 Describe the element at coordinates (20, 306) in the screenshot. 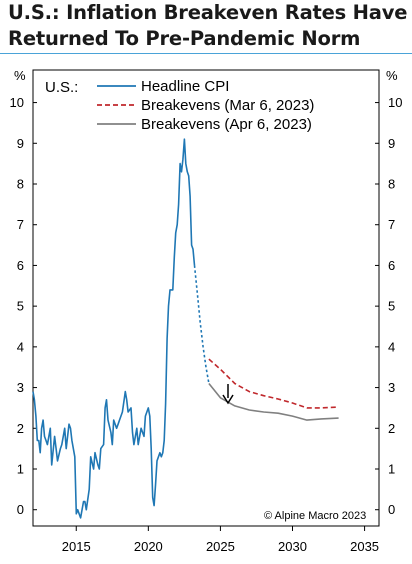

I see `y-tick-label-left: 5` at that location.